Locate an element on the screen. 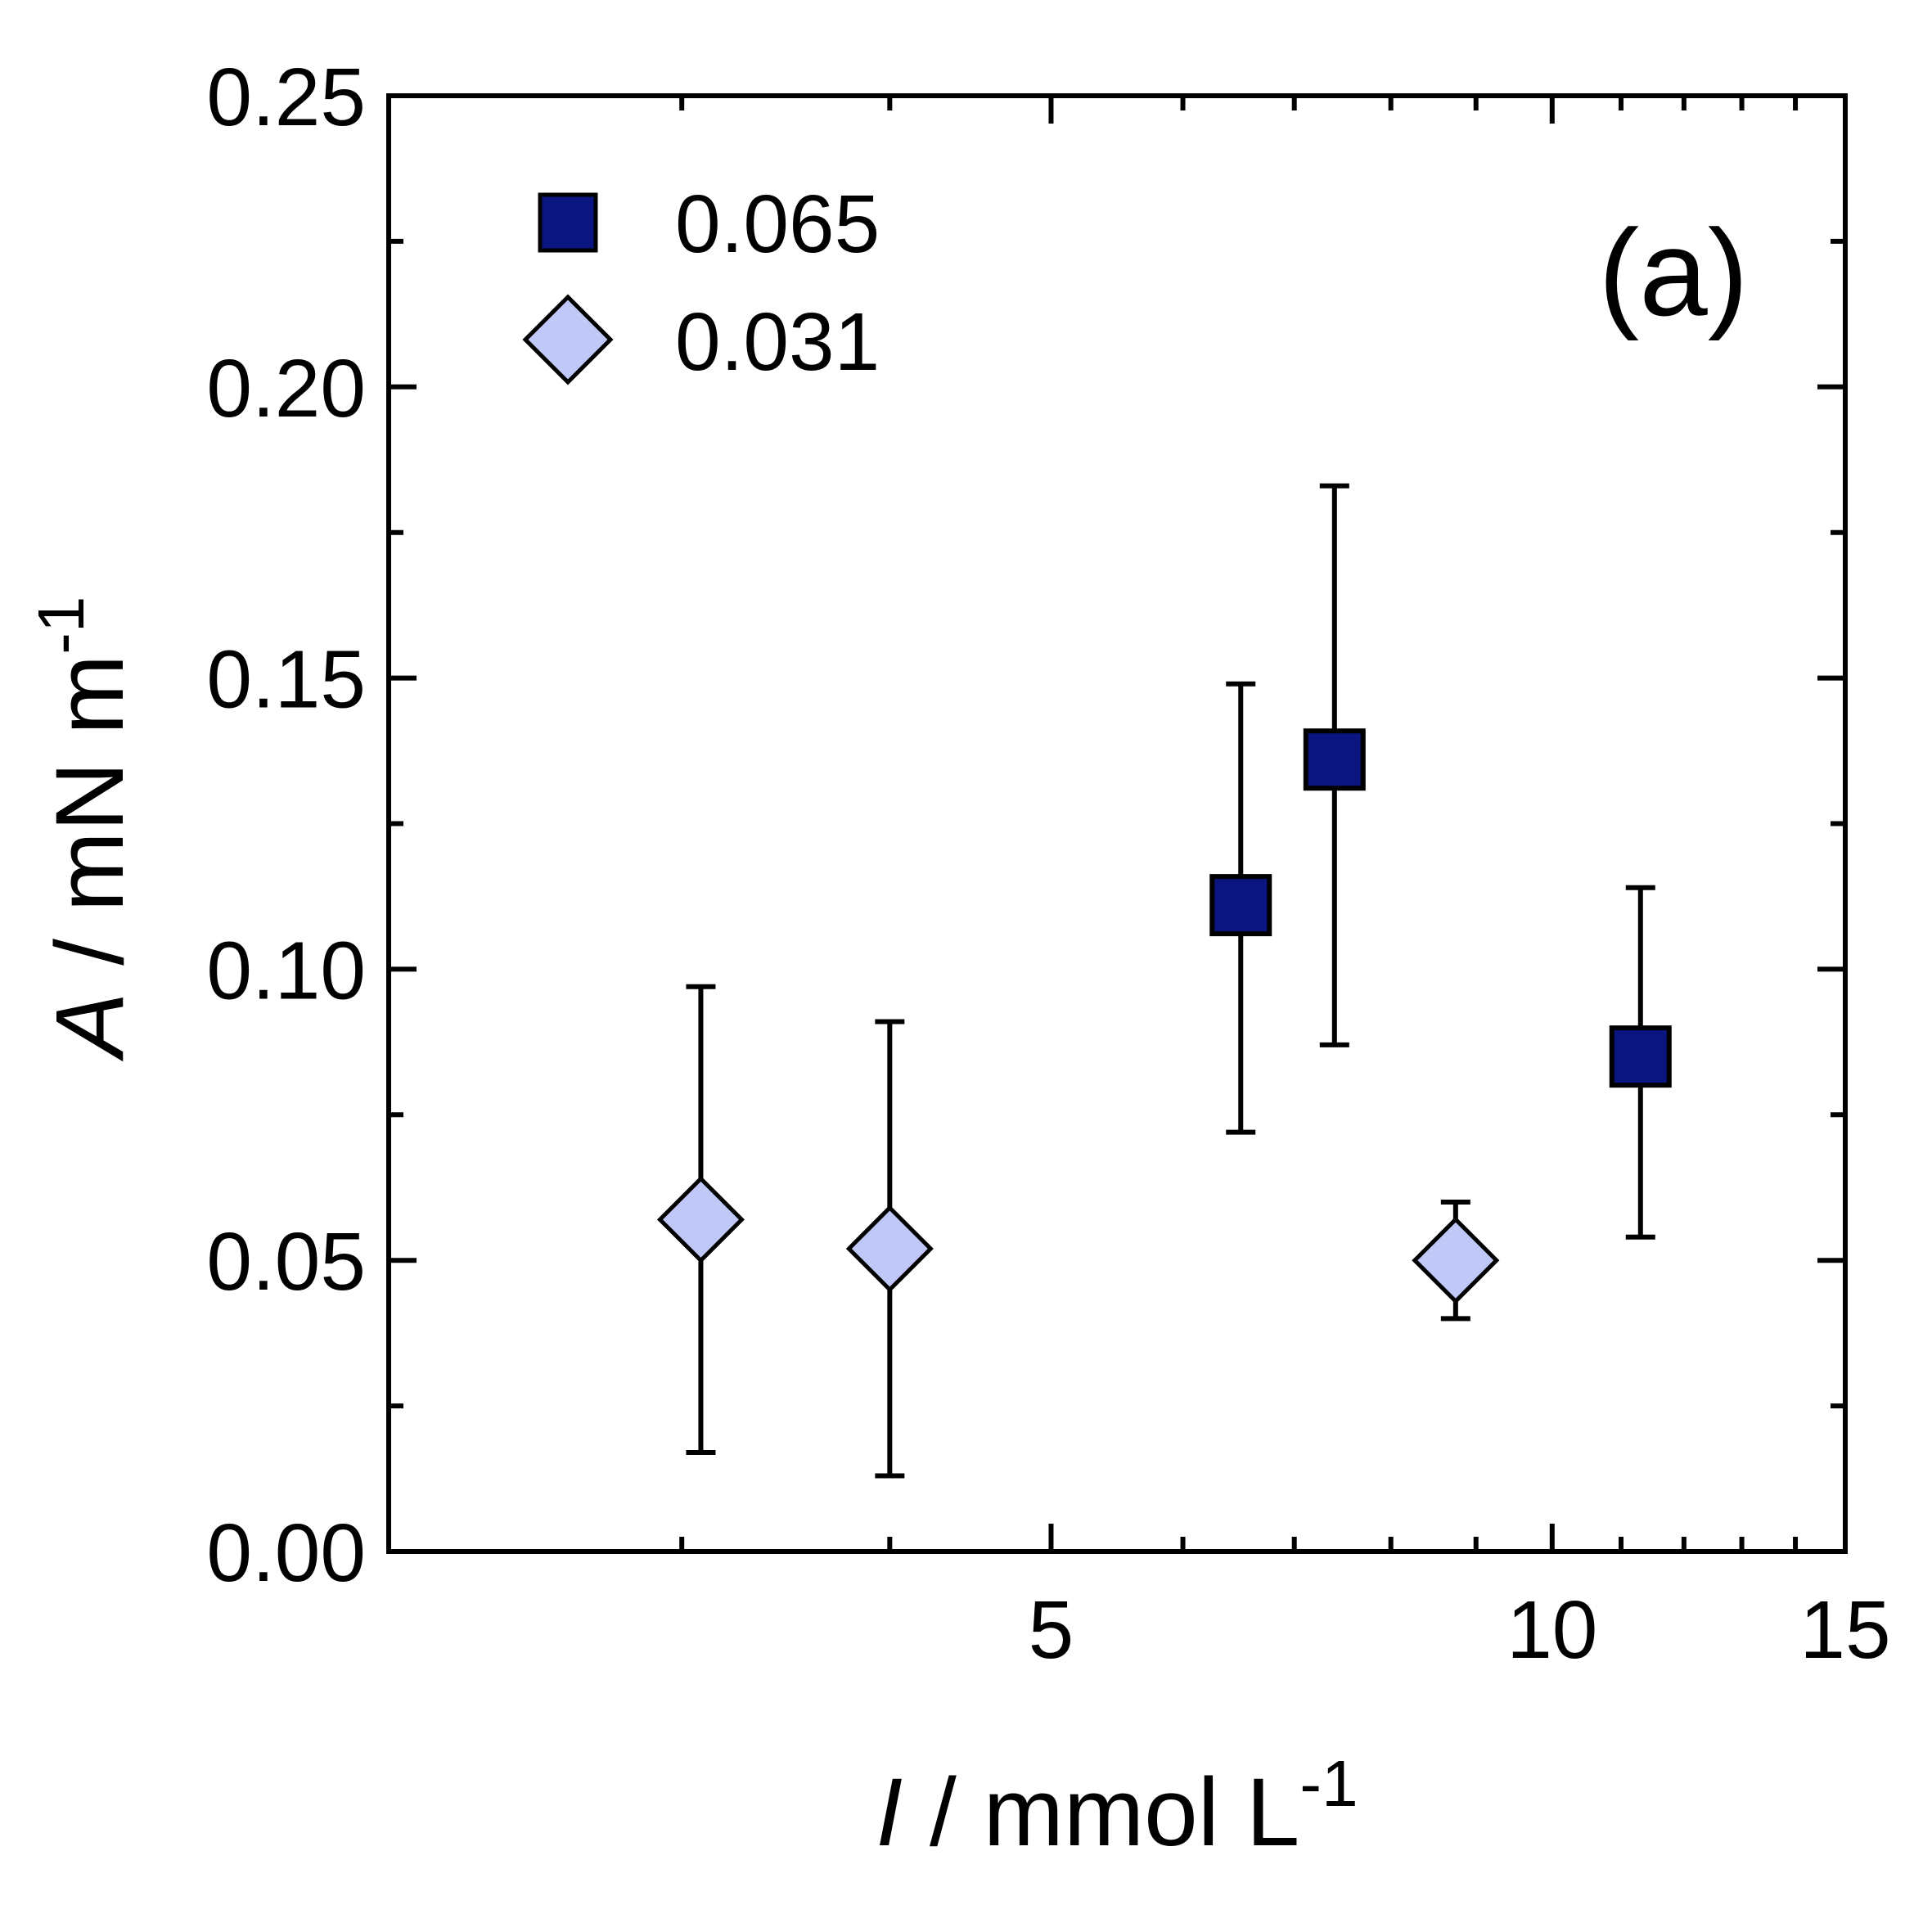 Image resolution: width=1932 pixels, height=1932 pixels. legend-label-0.065: 0.065 is located at coordinates (777, 224).